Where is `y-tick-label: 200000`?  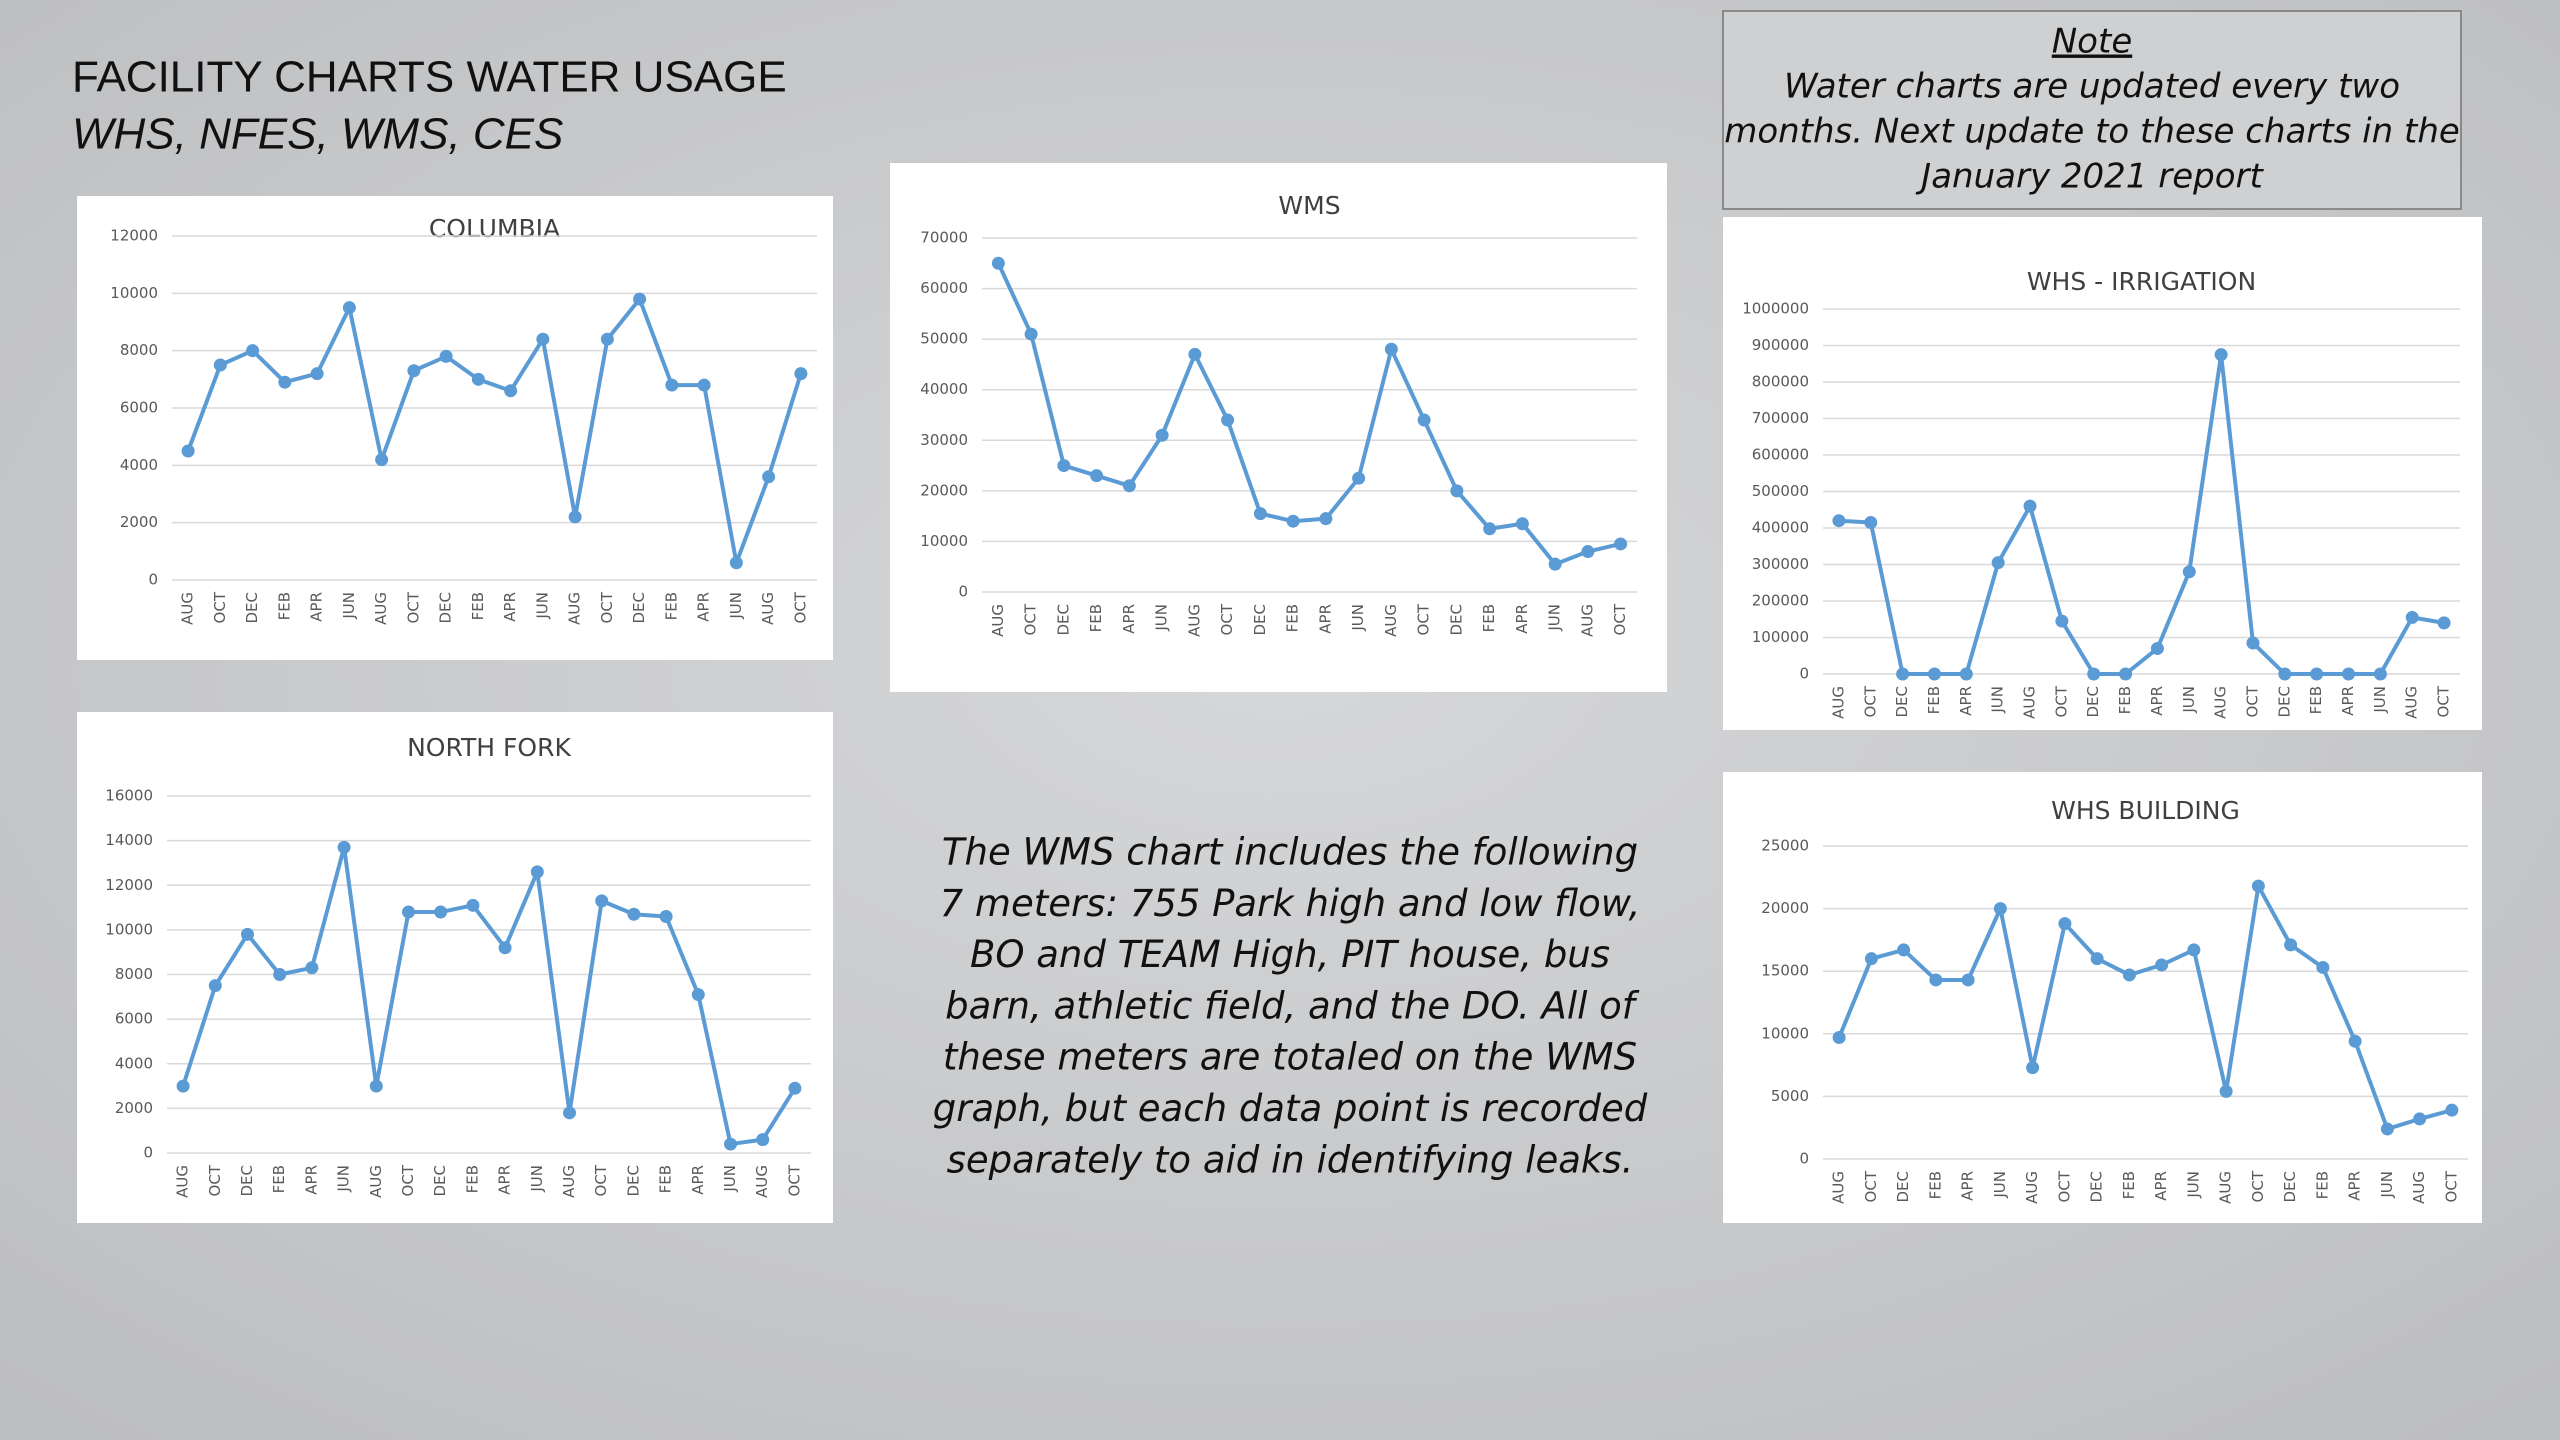 y-tick-label: 200000 is located at coordinates (1780, 601).